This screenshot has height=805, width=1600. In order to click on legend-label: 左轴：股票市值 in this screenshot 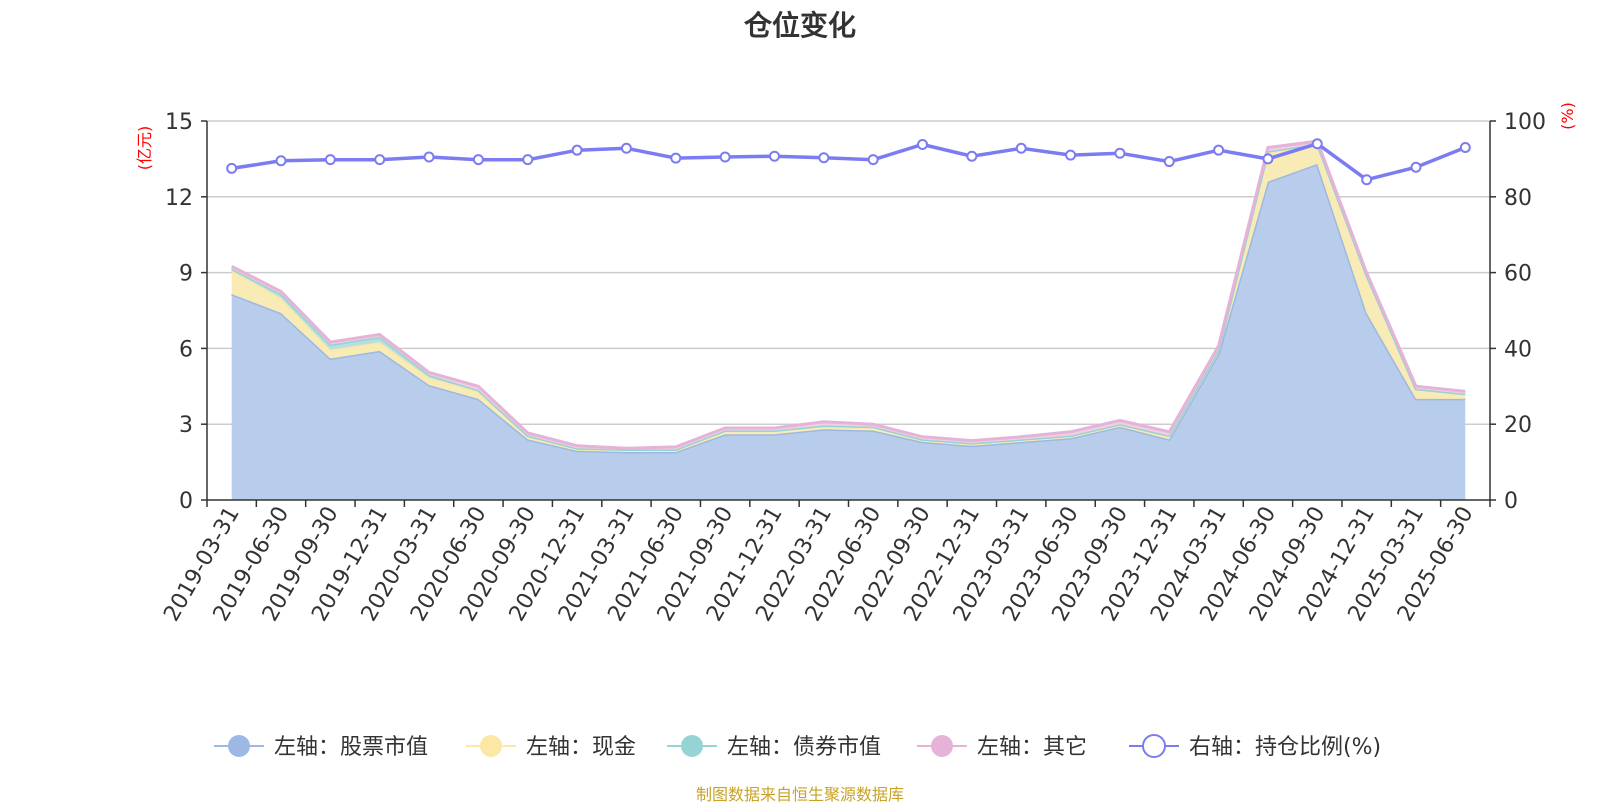, I will do `click(351, 747)`.